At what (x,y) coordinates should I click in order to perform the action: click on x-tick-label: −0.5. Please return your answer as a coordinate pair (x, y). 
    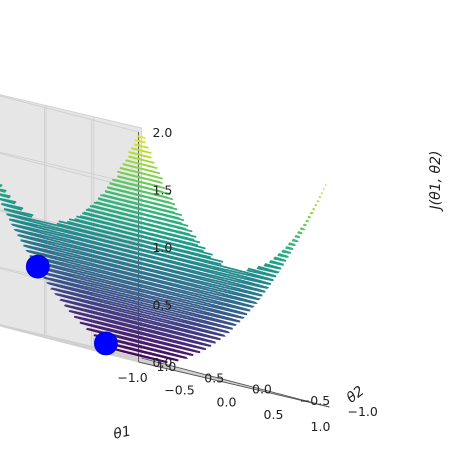
    Looking at the image, I should click on (179, 389).